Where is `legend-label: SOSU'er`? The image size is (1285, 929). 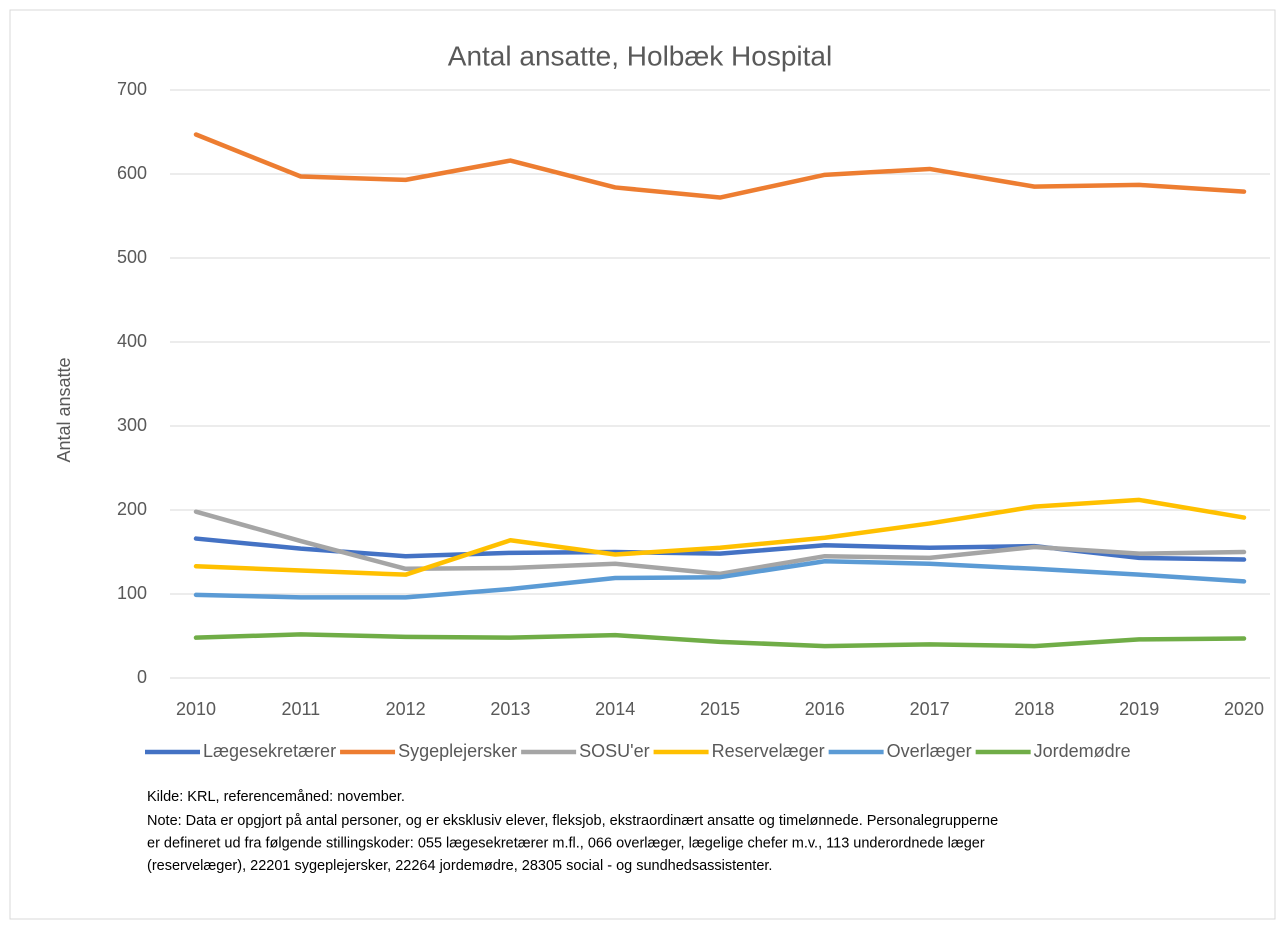 legend-label: SOSU'er is located at coordinates (614, 751).